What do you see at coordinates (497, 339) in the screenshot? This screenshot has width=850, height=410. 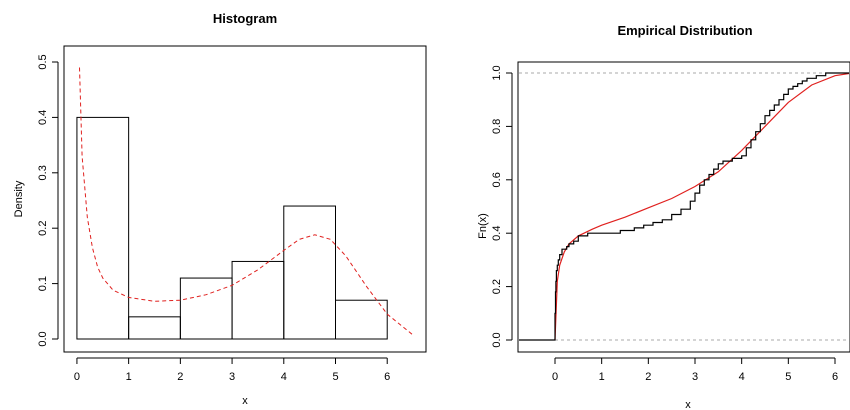 I see `ecdf-y-tick-label: 0.0` at bounding box center [497, 339].